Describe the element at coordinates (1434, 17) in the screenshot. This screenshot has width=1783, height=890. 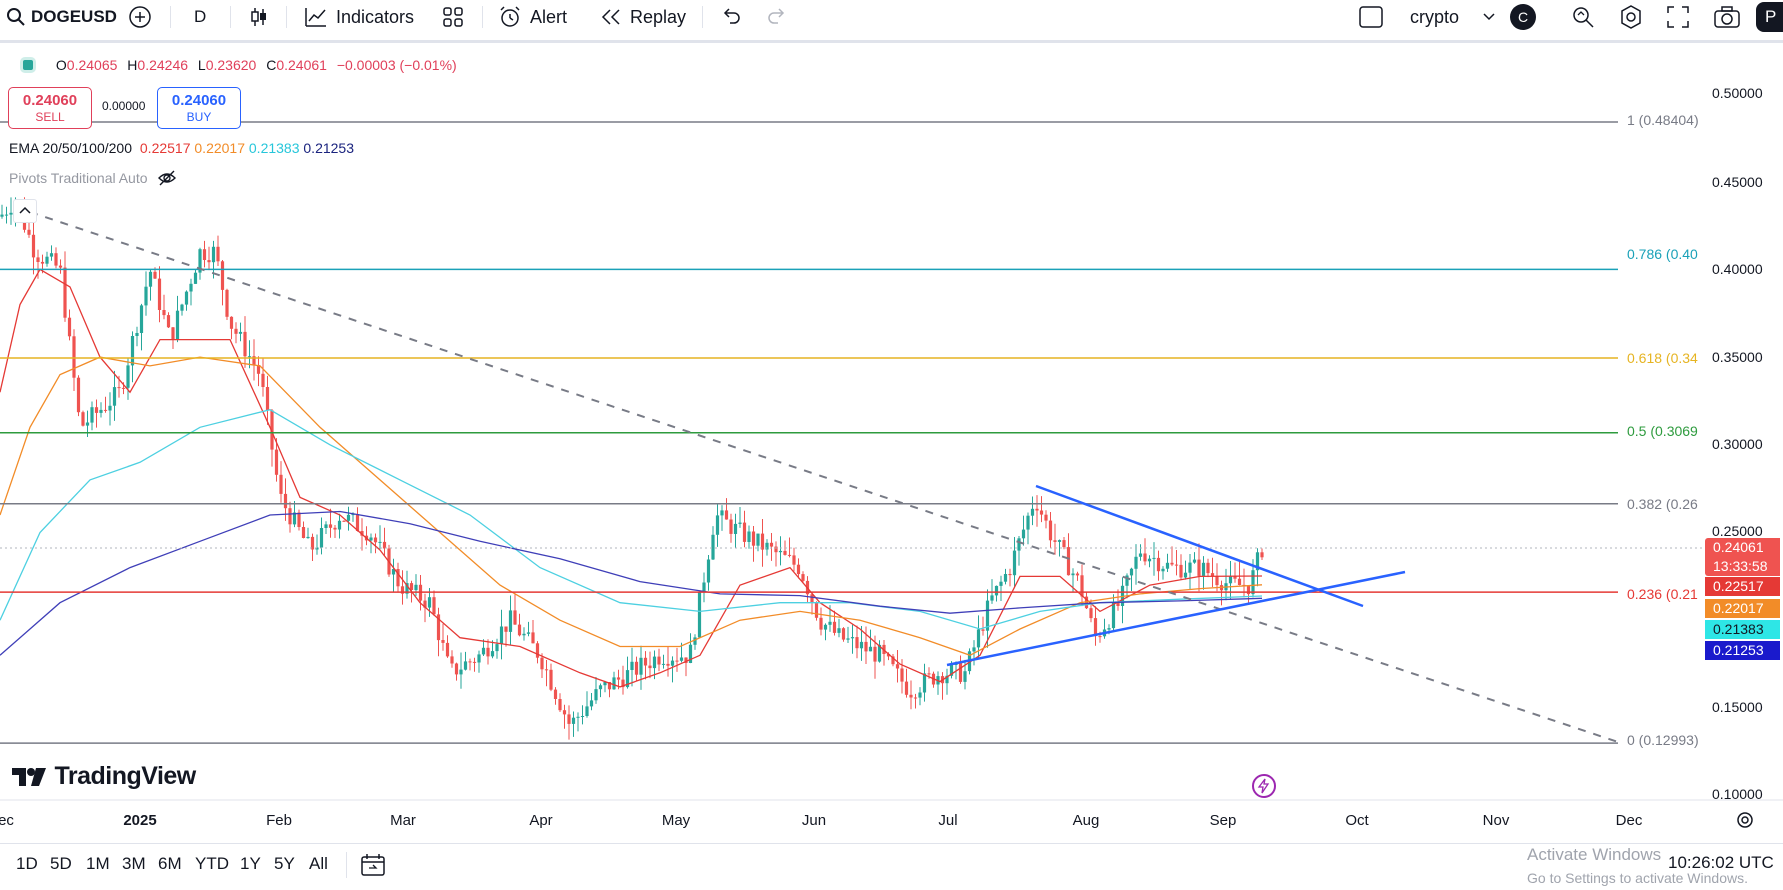
I see `layout-name-button: crypto` at that location.